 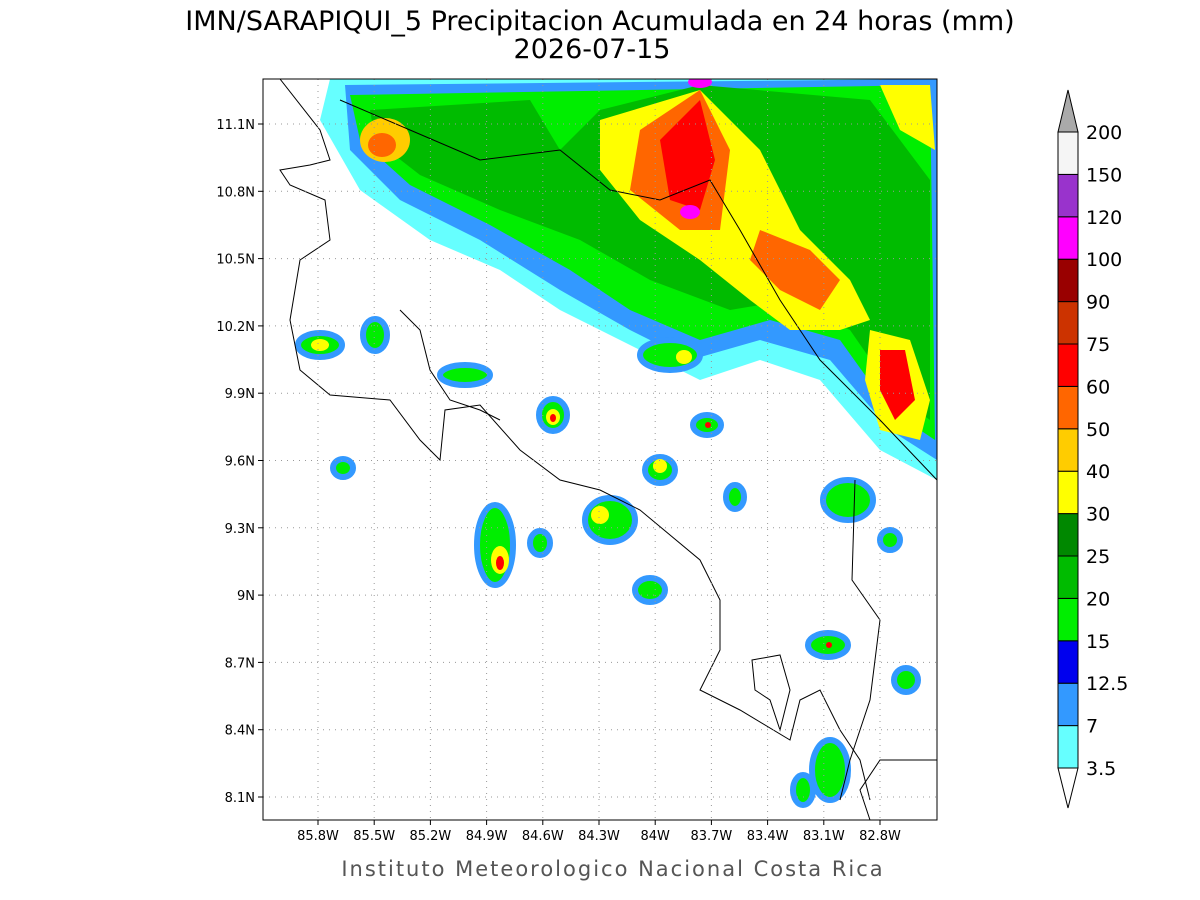 I want to click on colorbar-label: 40, so click(x=1098, y=472).